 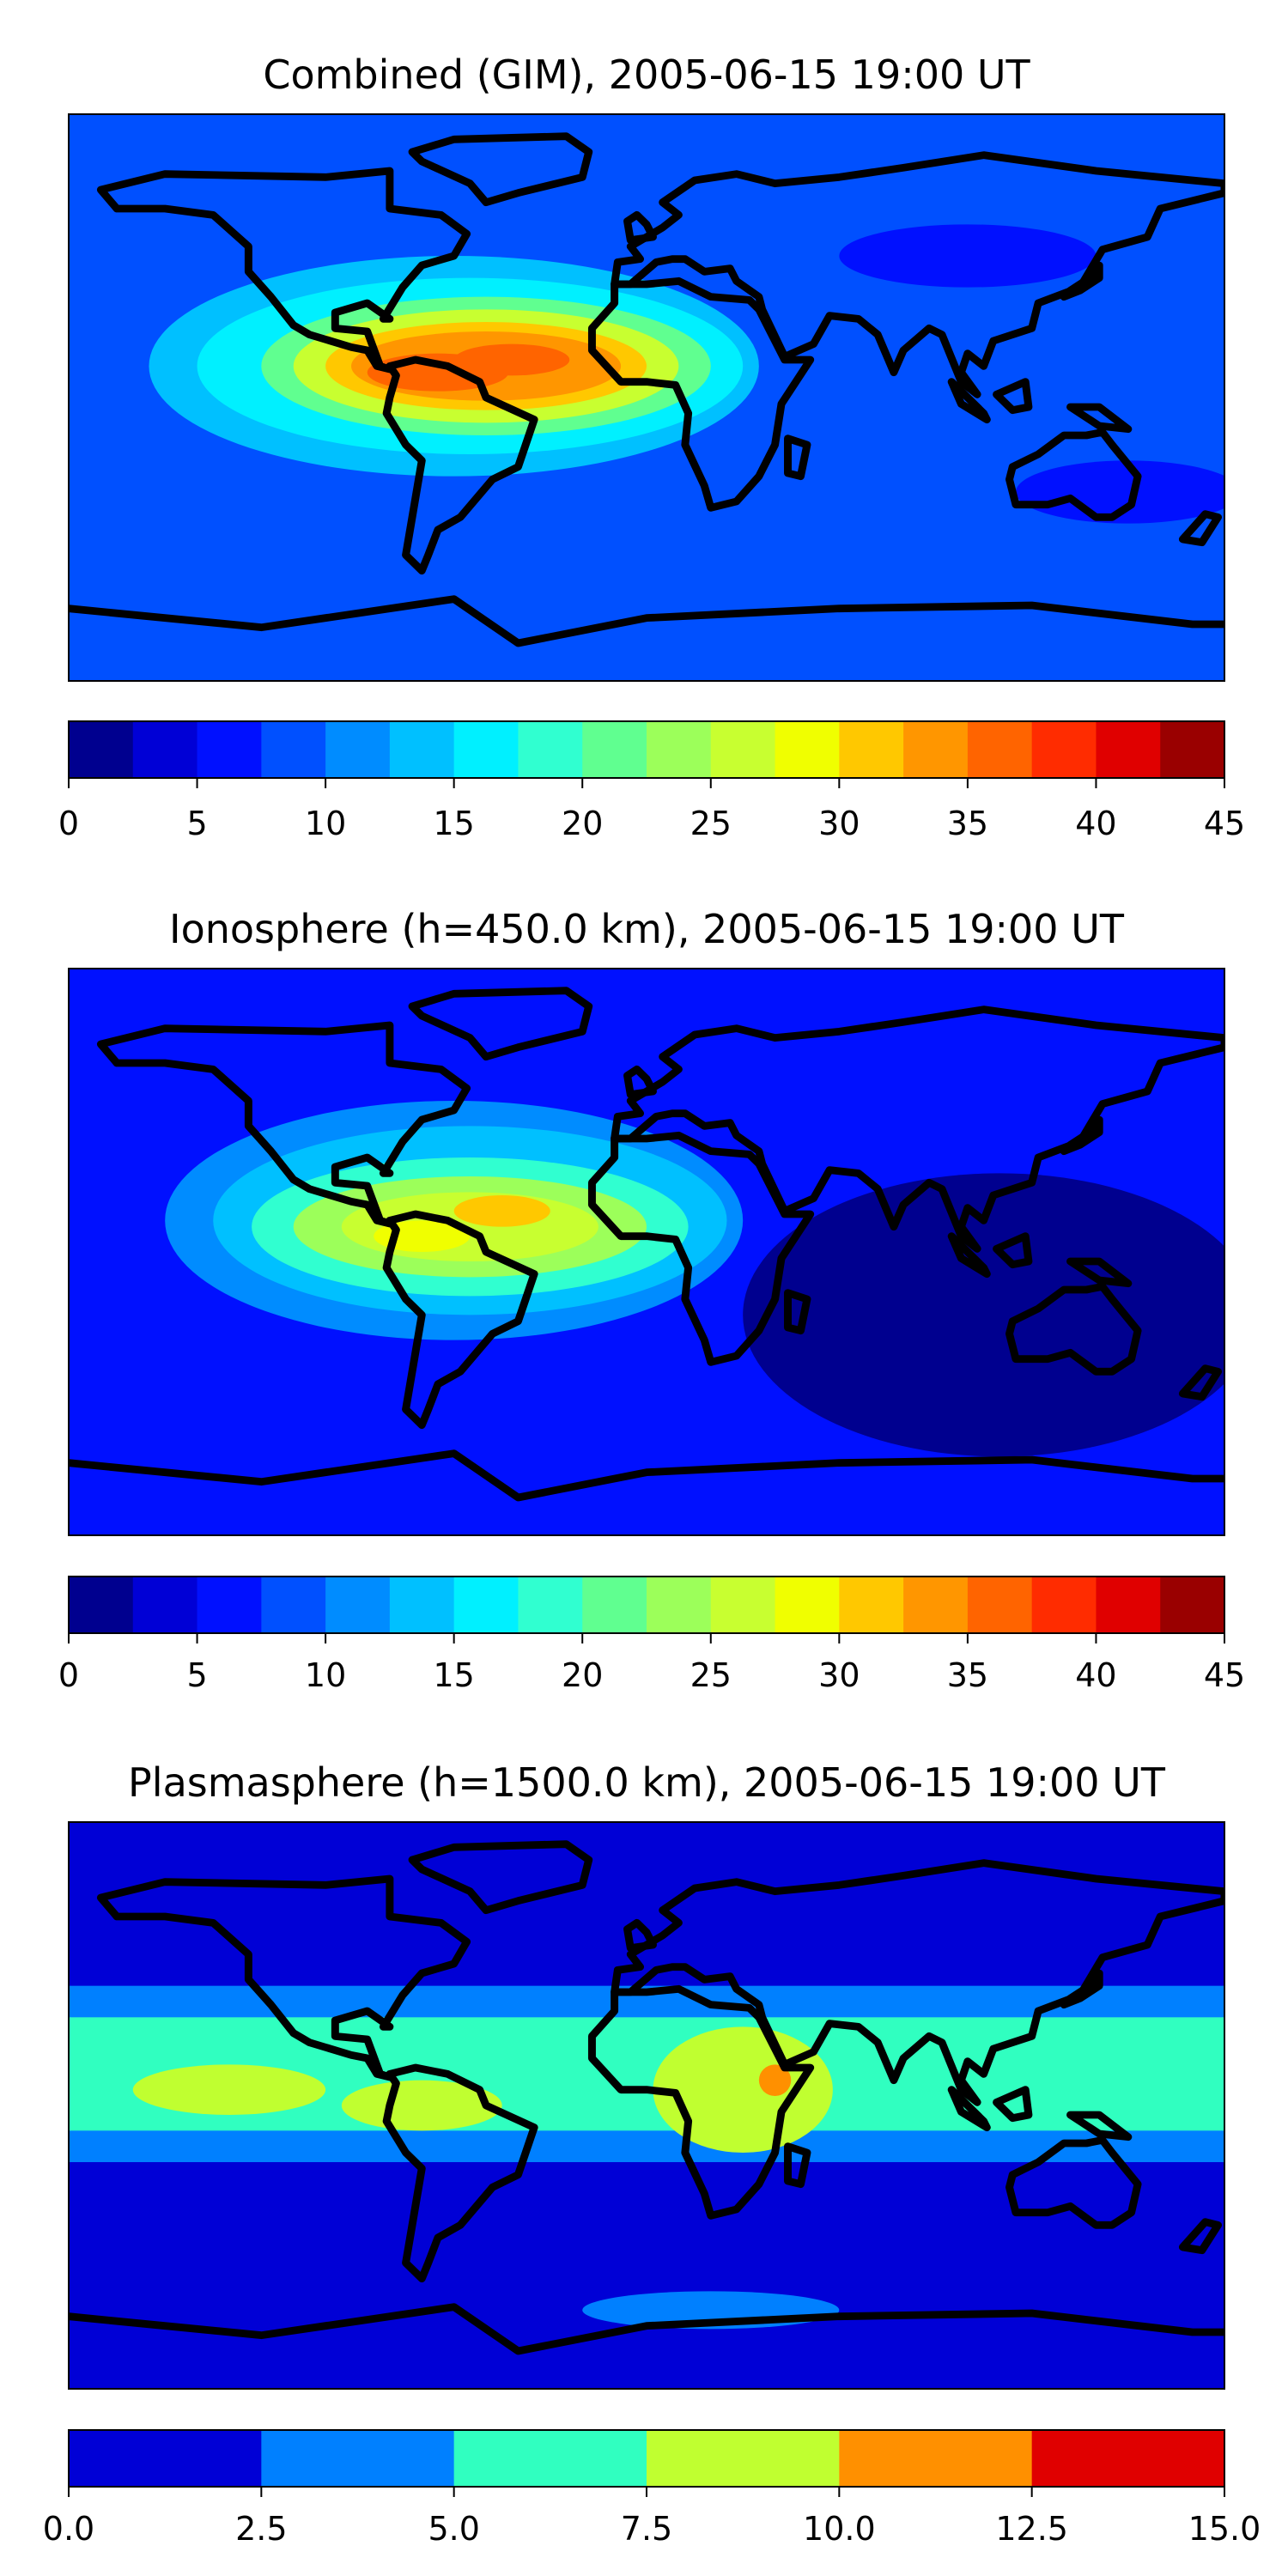 What do you see at coordinates (453, 2529) in the screenshot?
I see `colorbar-tick-label: 5.0` at bounding box center [453, 2529].